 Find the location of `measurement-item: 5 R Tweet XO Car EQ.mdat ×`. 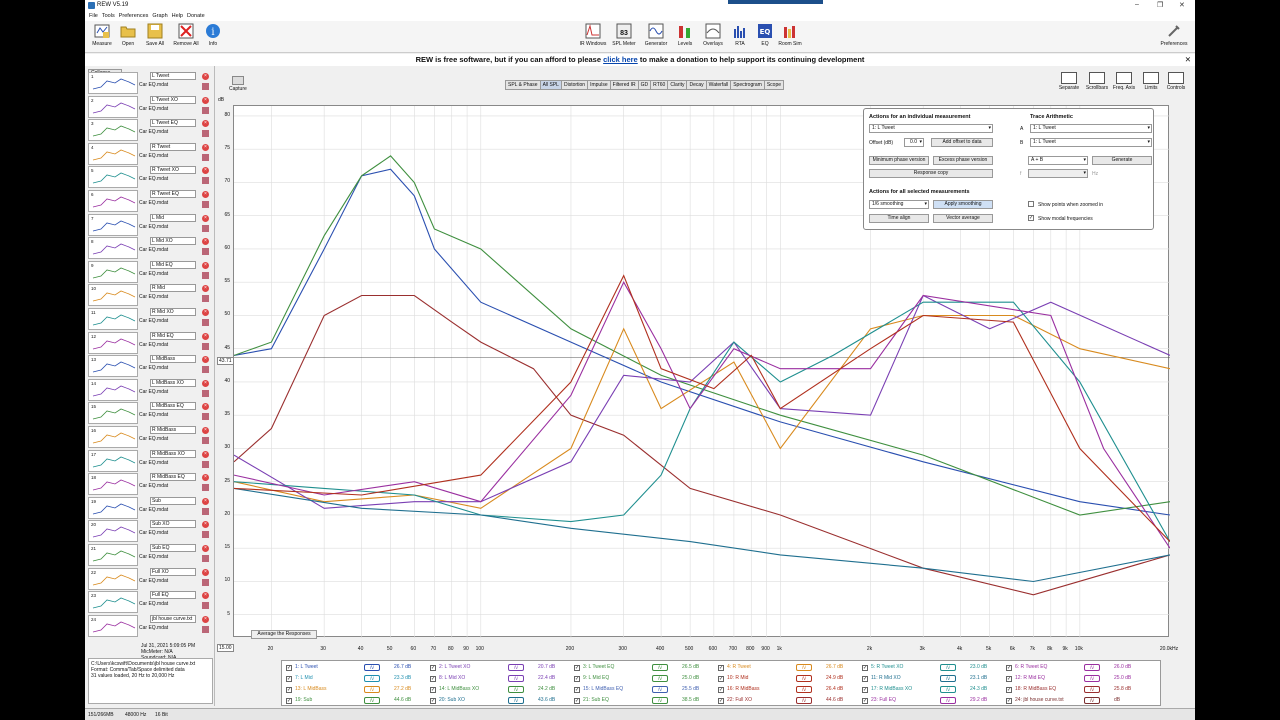

measurement-item: 5 R Tweet XO Car EQ.mdat × is located at coordinates (150, 177).